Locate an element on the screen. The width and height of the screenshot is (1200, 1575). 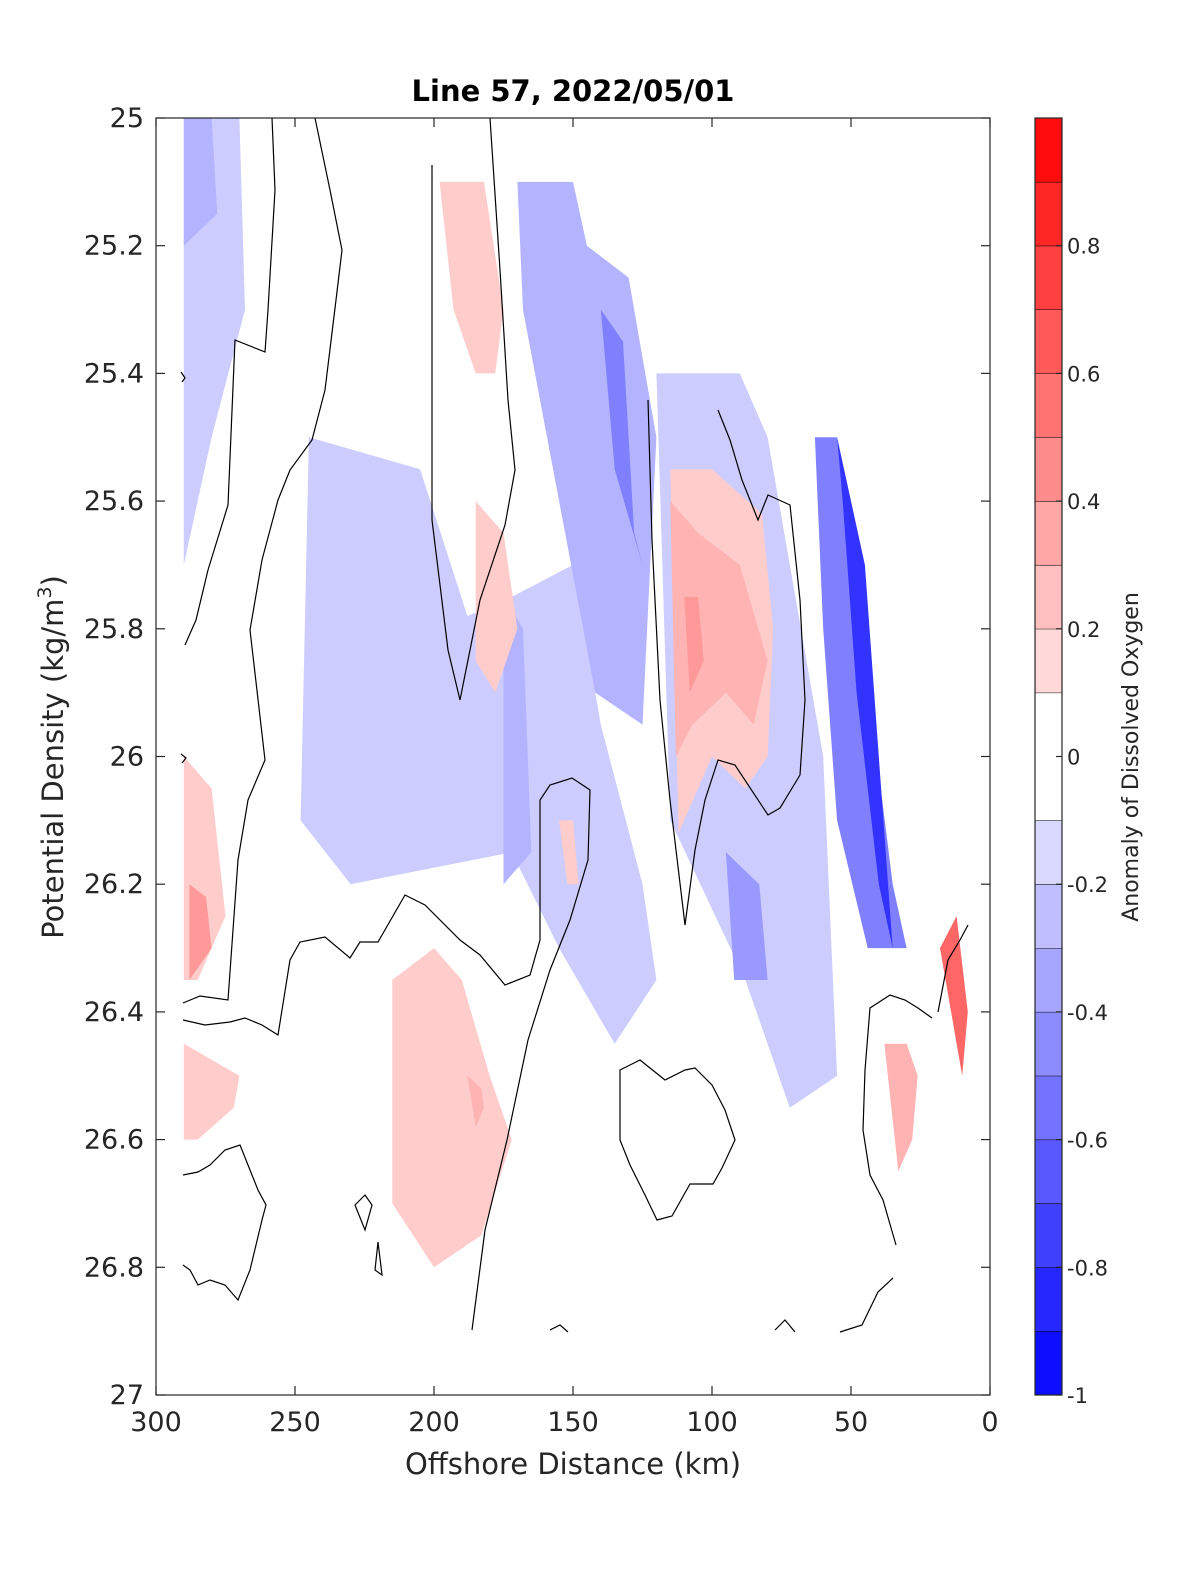
colorbar-tick-label: -0.4 is located at coordinates (1087, 1013).